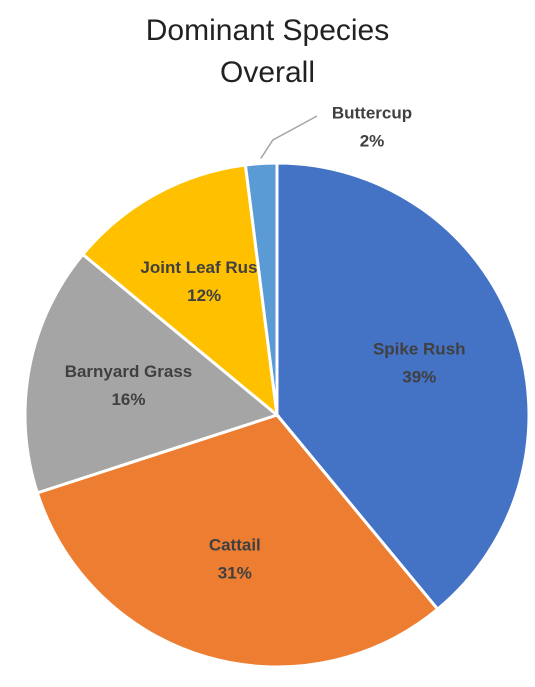 The height and width of the screenshot is (687, 535). What do you see at coordinates (419, 348) in the screenshot?
I see `slice-label: Spike Rush` at bounding box center [419, 348].